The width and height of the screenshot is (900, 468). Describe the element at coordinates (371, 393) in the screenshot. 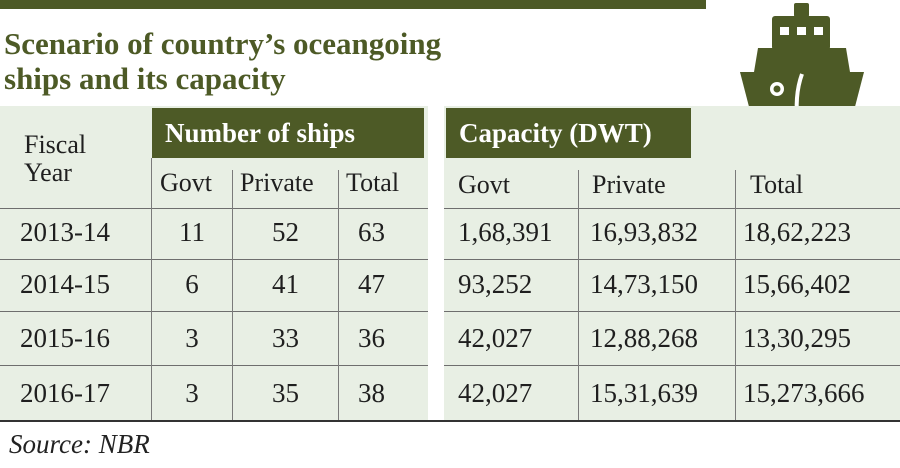

I see `ships-total-cell: 38` at that location.